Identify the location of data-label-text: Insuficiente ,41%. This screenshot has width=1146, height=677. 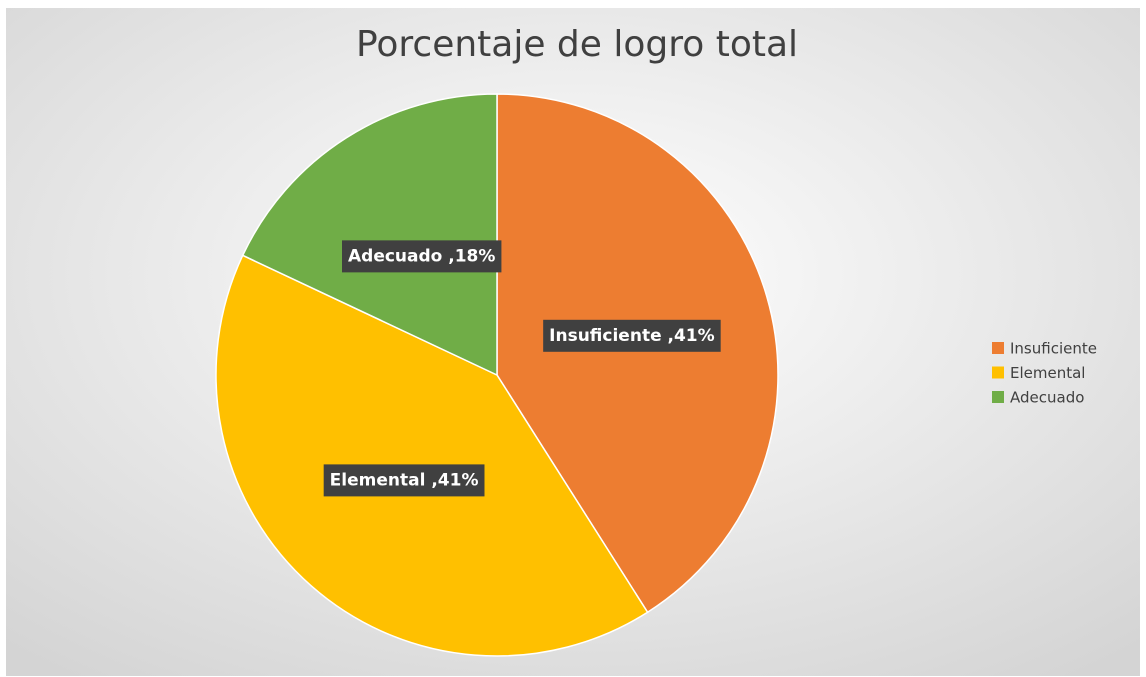
(632, 336).